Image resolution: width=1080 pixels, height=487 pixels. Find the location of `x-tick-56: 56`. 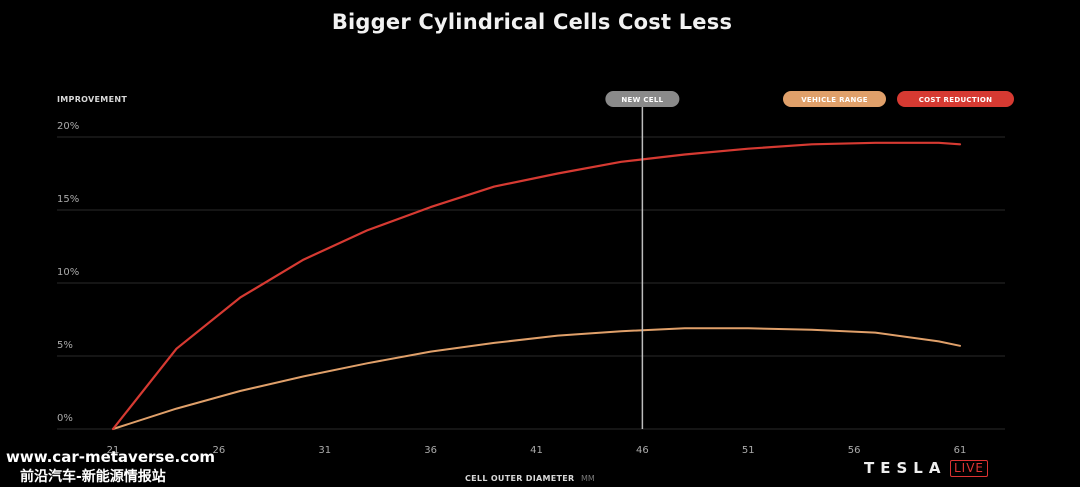

x-tick-56: 56 is located at coordinates (854, 450).